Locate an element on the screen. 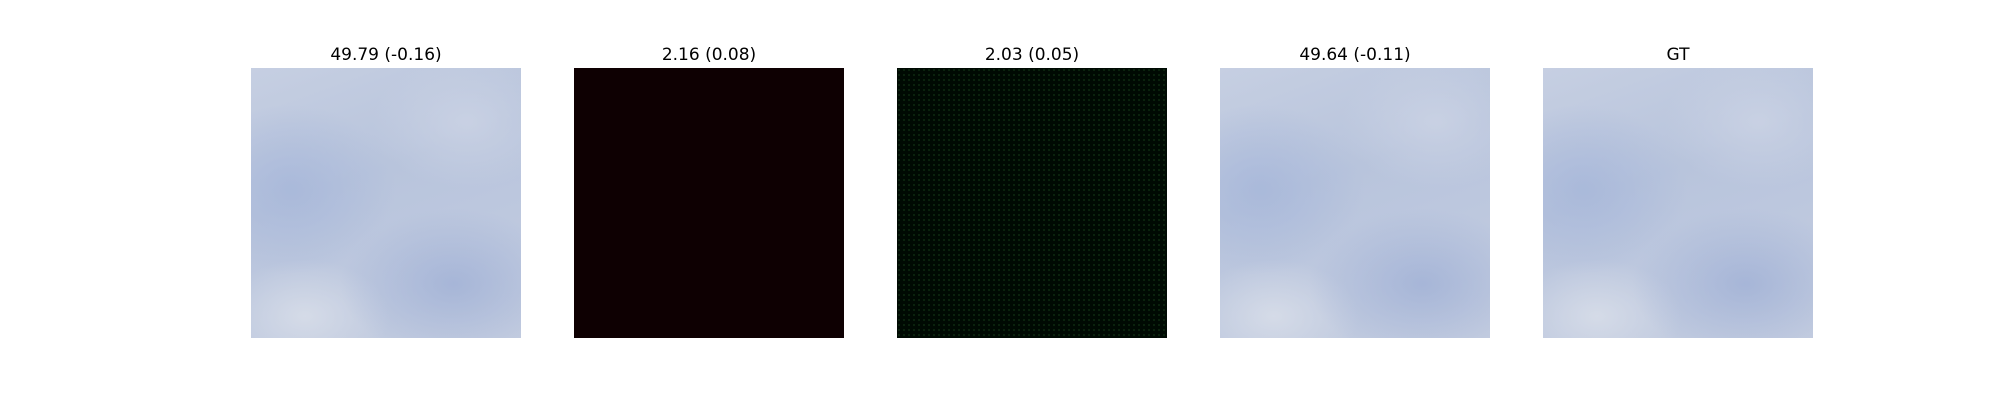 This screenshot has width=2000, height=400. panel-title: 49.64 (-0.11) is located at coordinates (1355, 55).